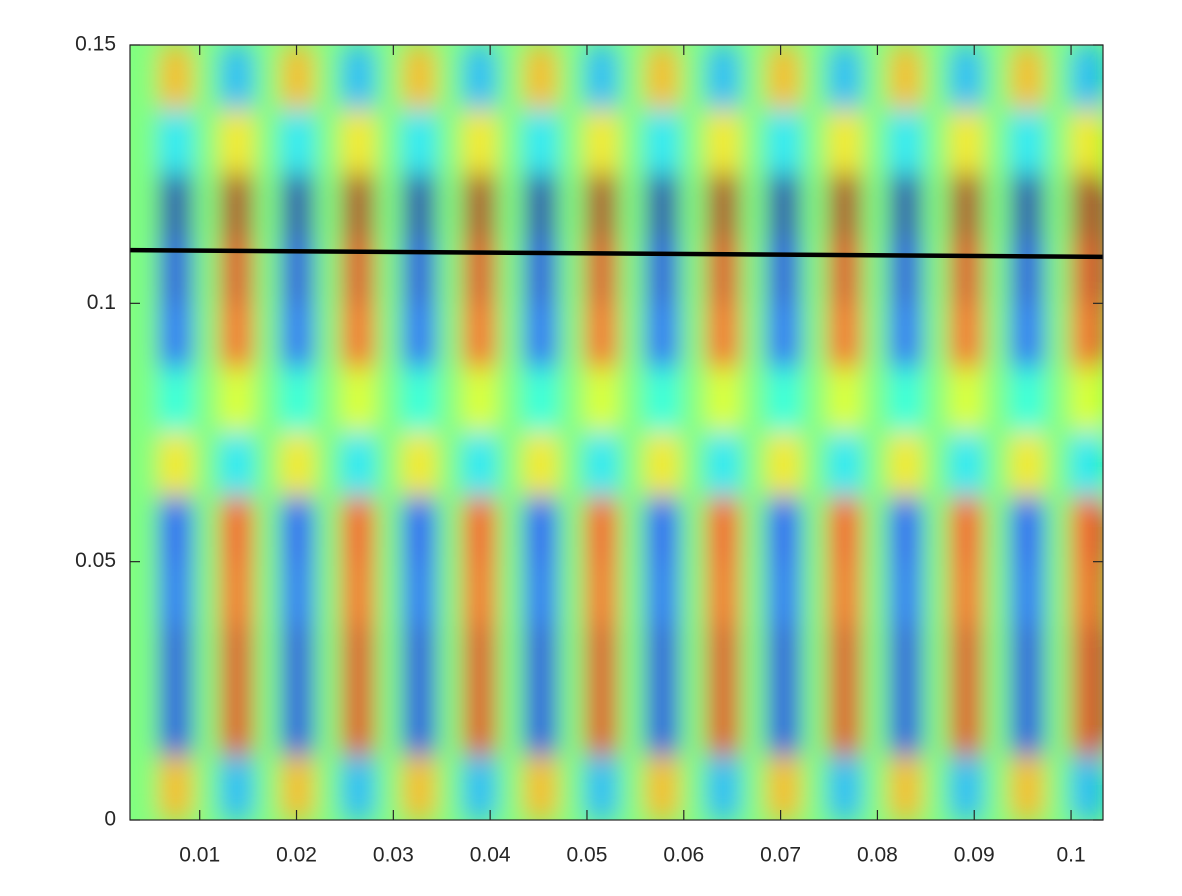 The width and height of the screenshot is (1182, 896). I want to click on x-tick-label: 0.08, so click(877, 855).